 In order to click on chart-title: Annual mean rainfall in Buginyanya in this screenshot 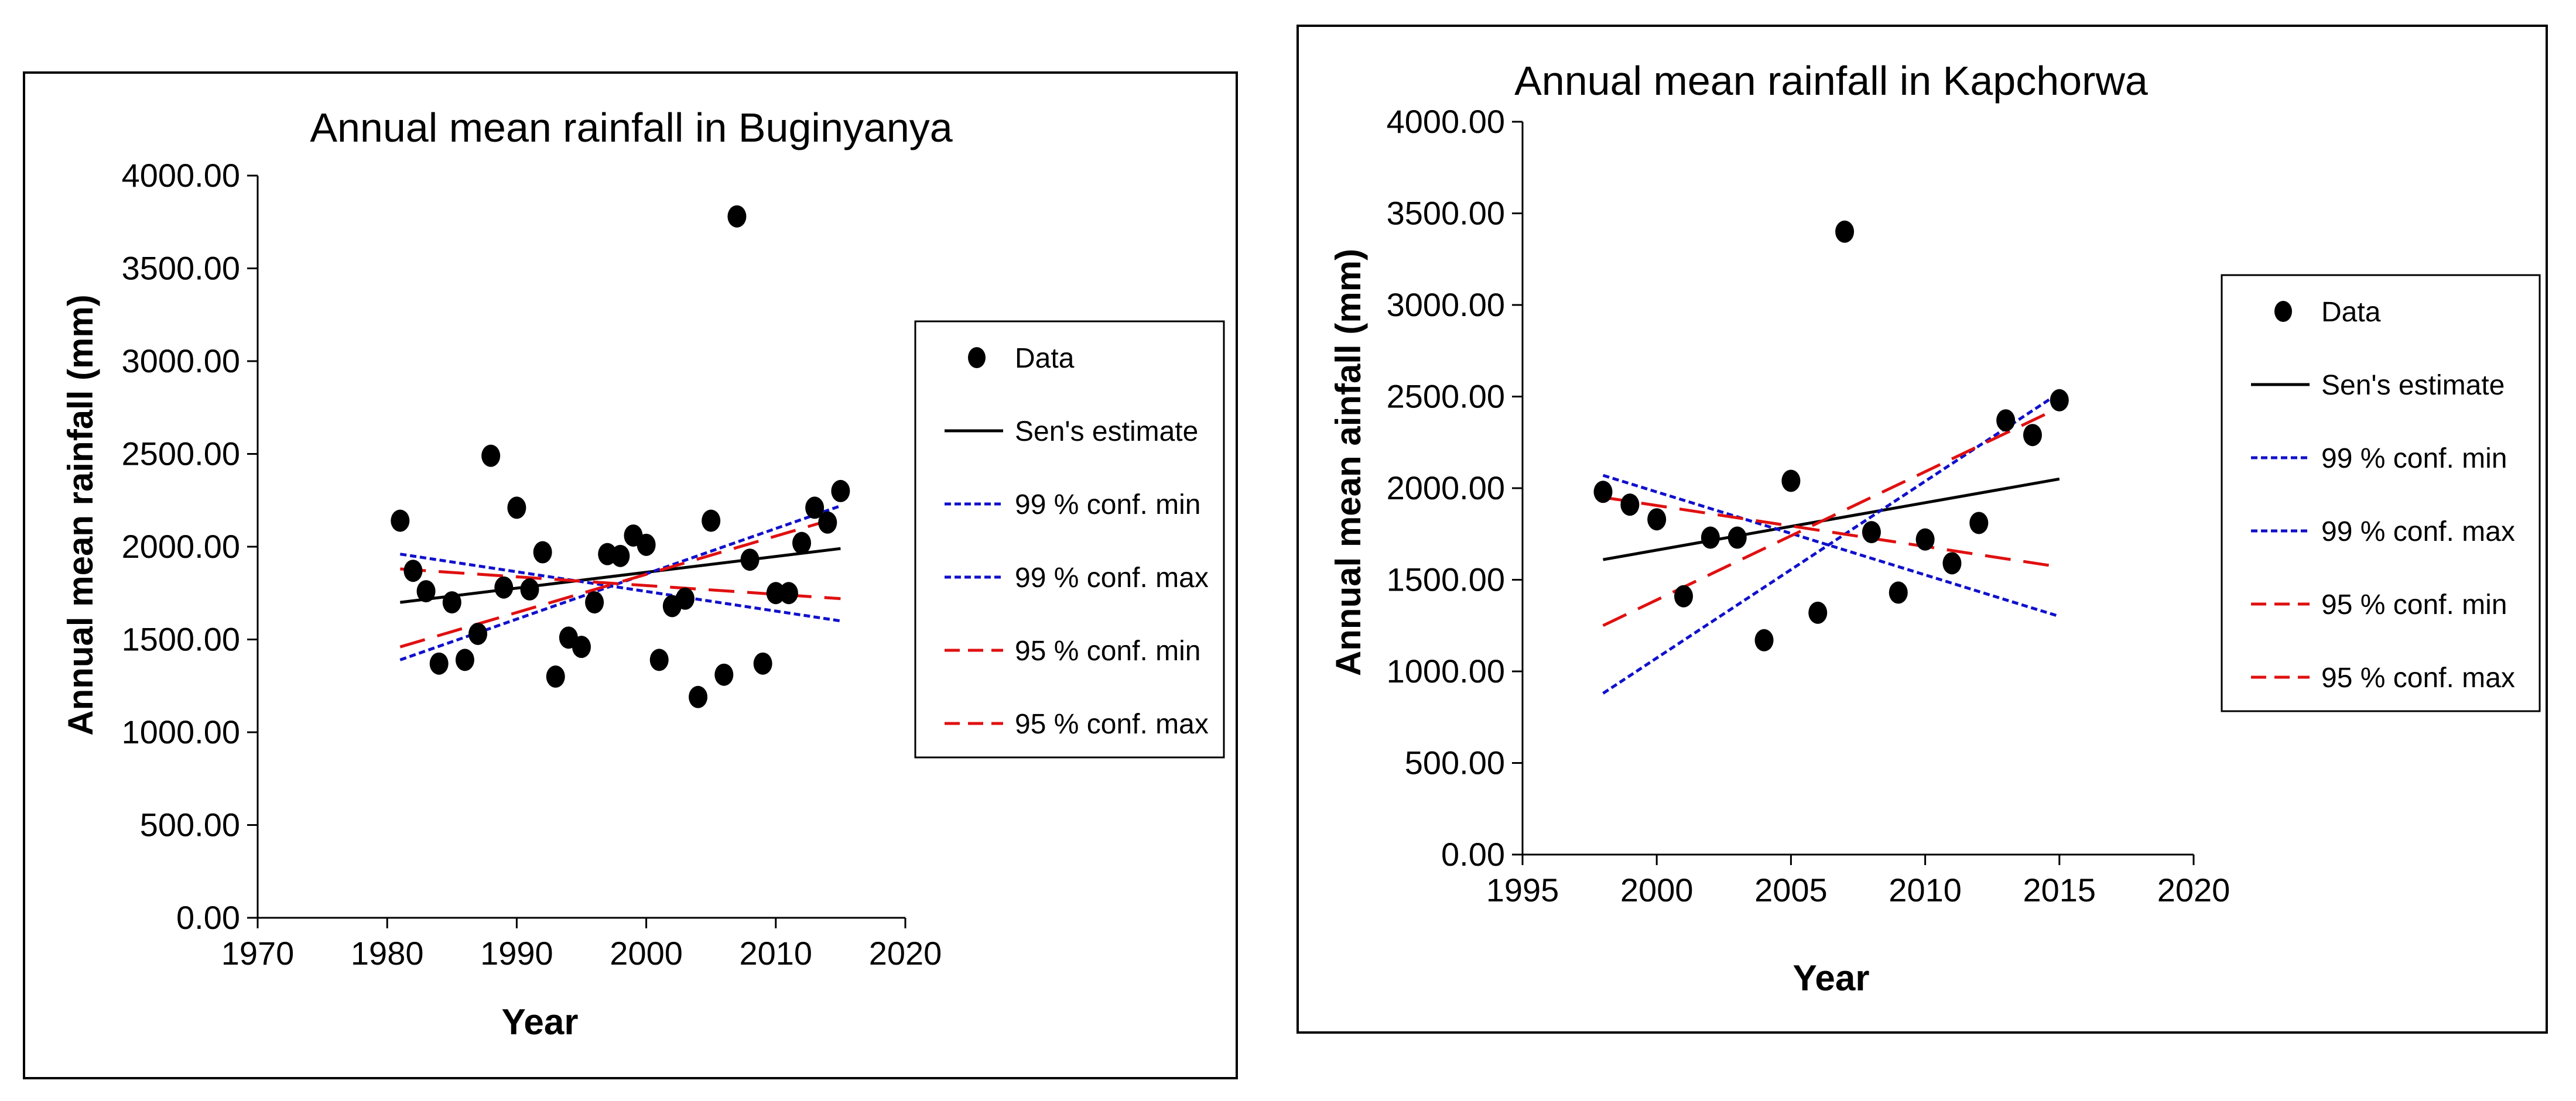, I will do `click(631, 127)`.